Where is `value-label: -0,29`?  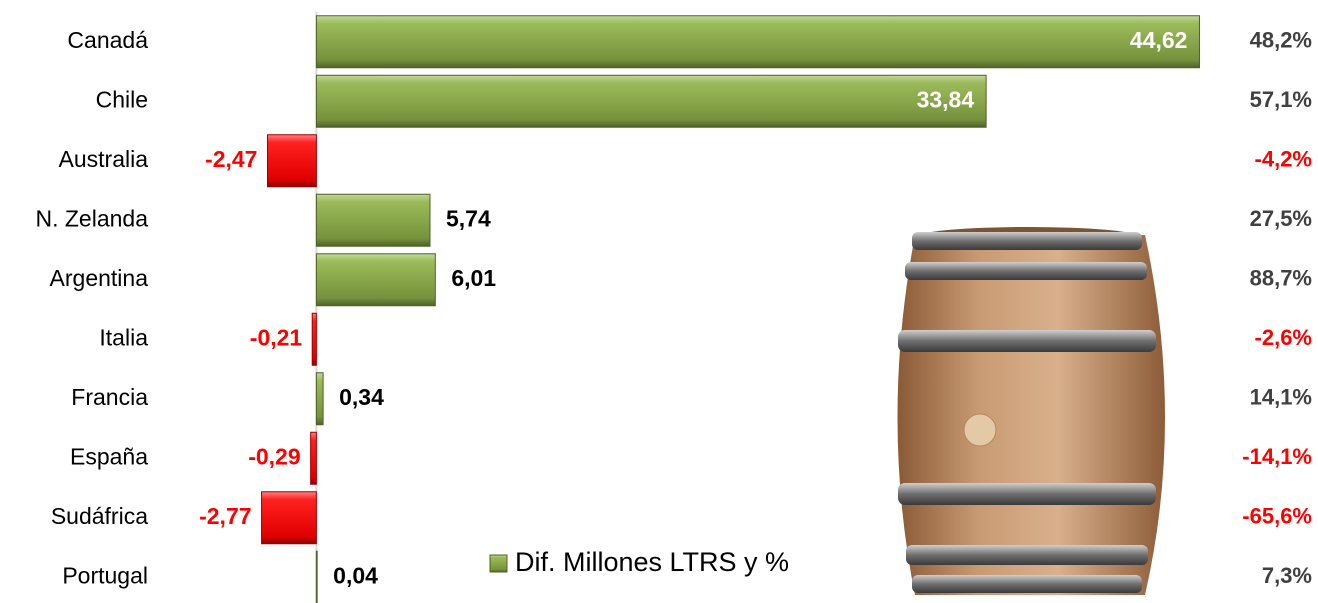
value-label: -0,29 is located at coordinates (274, 456).